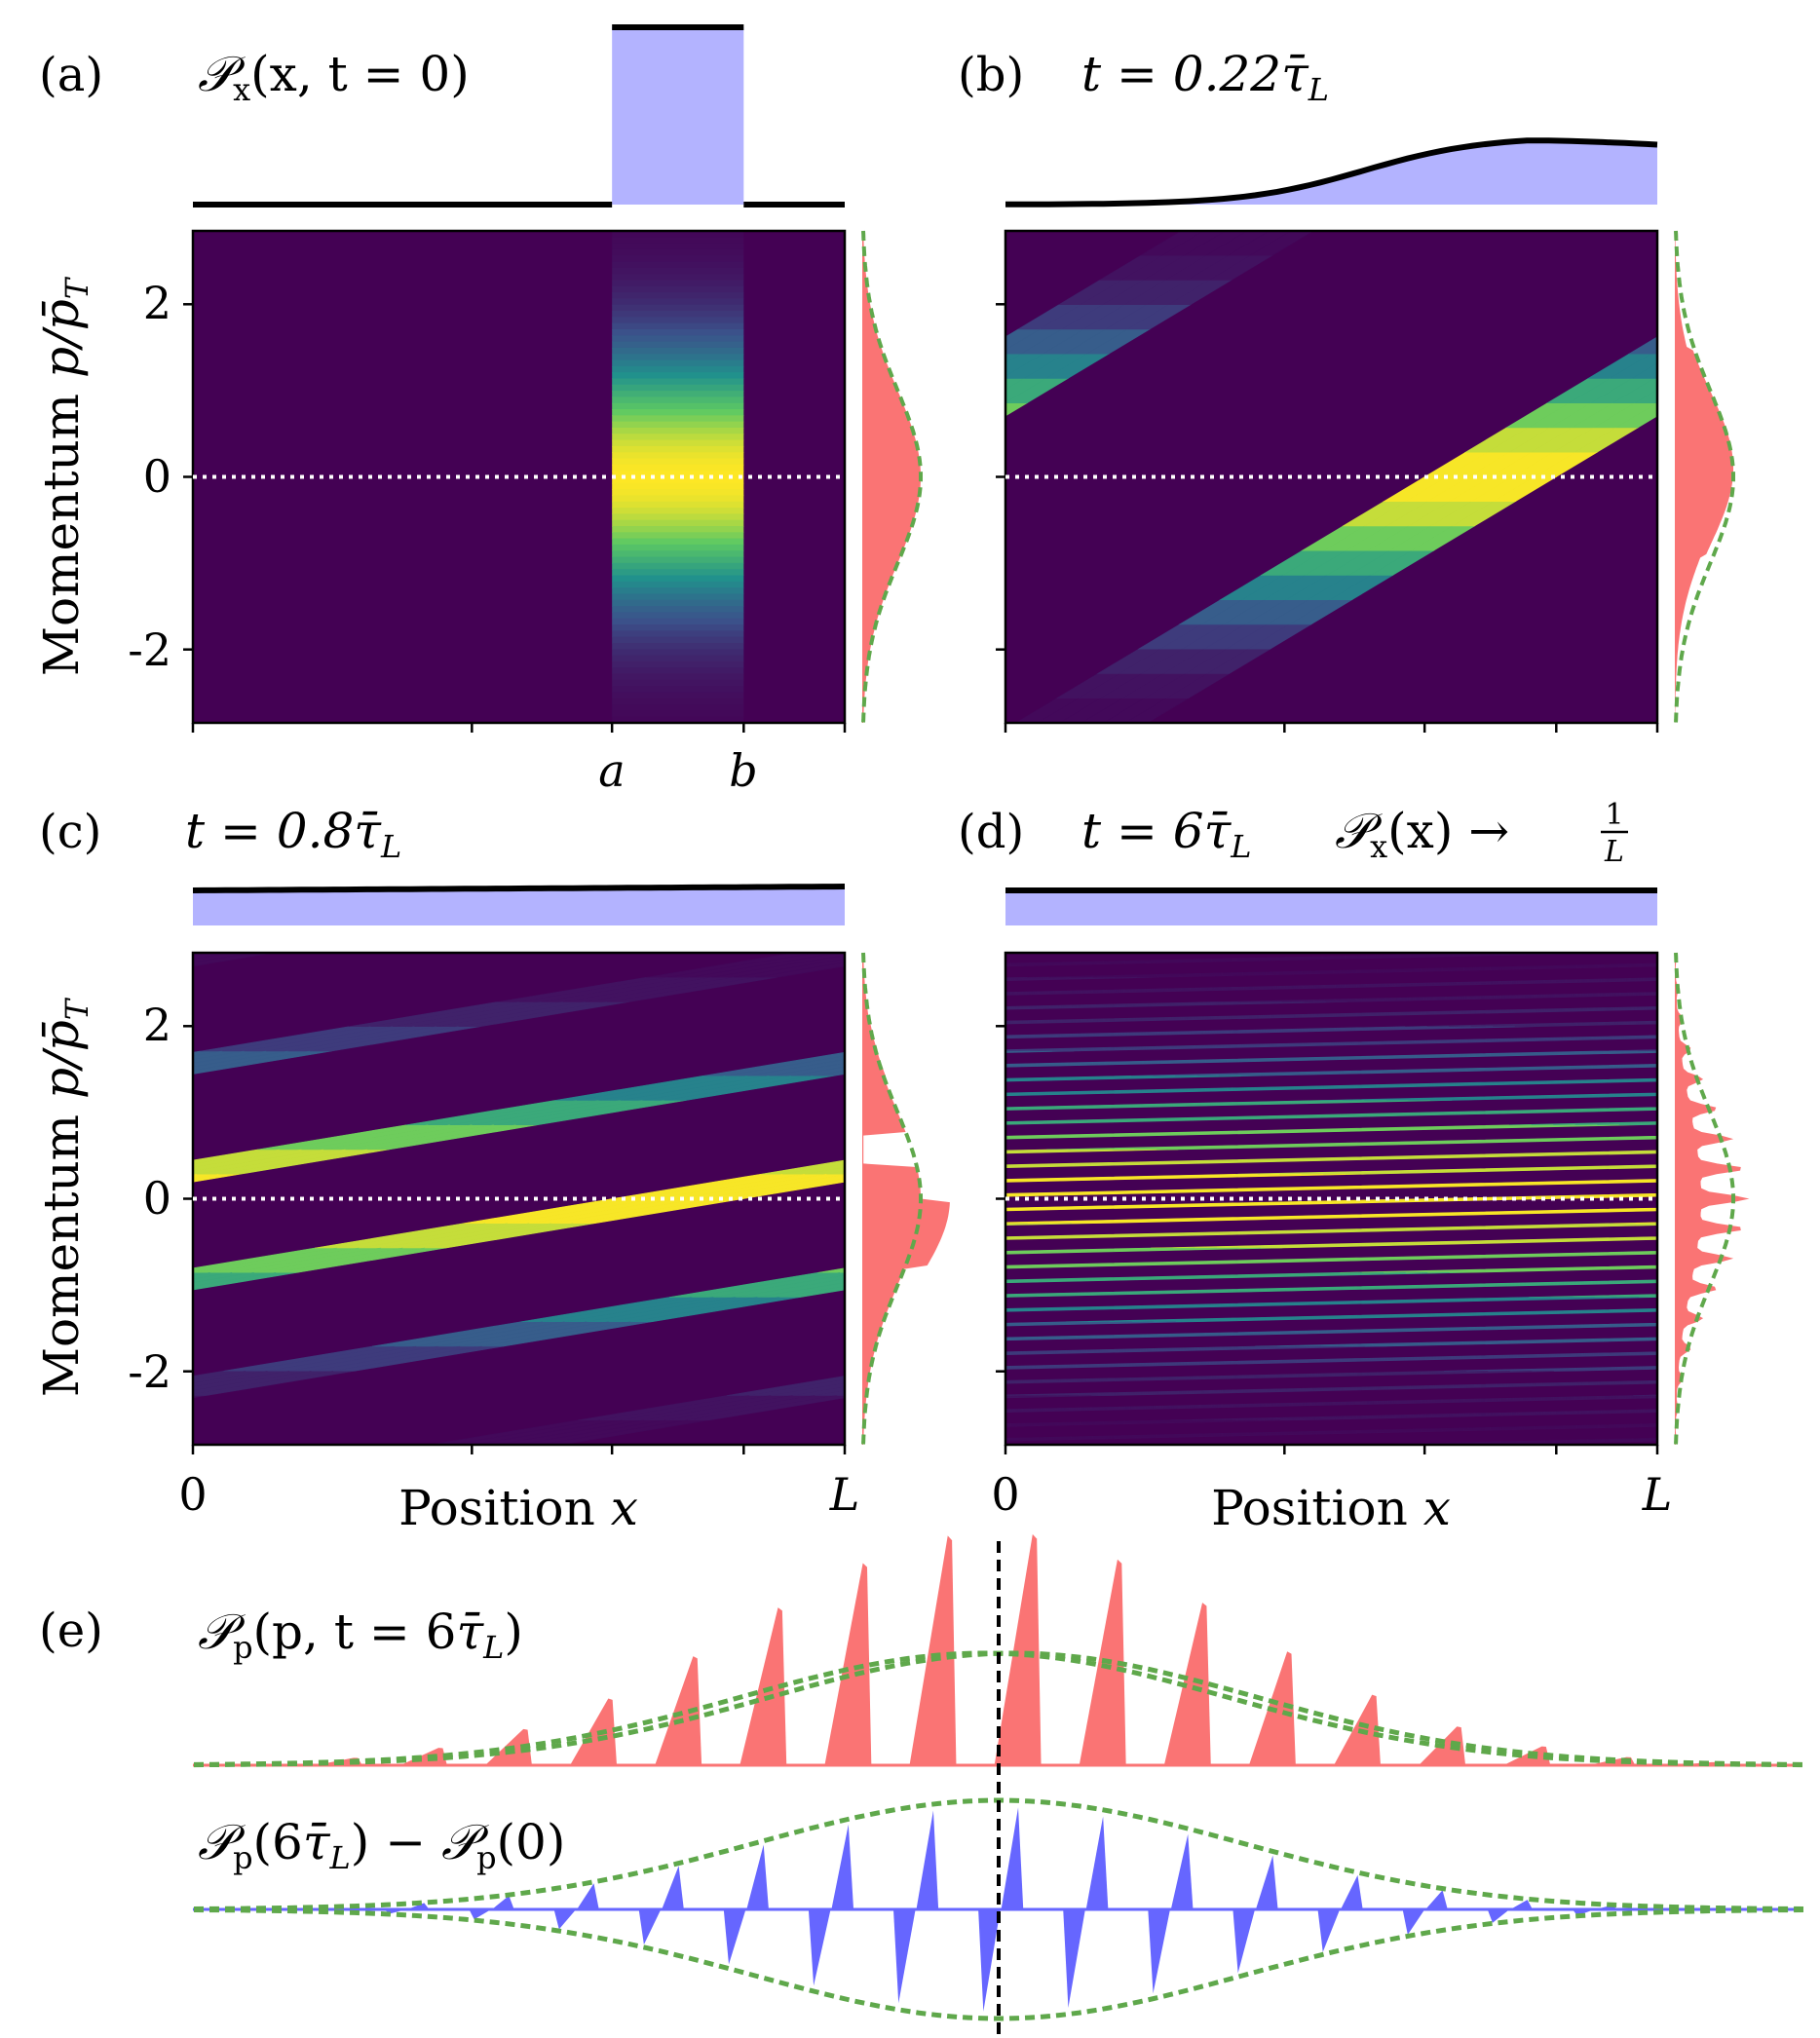 The height and width of the screenshot is (2038, 1820). What do you see at coordinates (519, 906) in the screenshot?
I see `position-fill` at bounding box center [519, 906].